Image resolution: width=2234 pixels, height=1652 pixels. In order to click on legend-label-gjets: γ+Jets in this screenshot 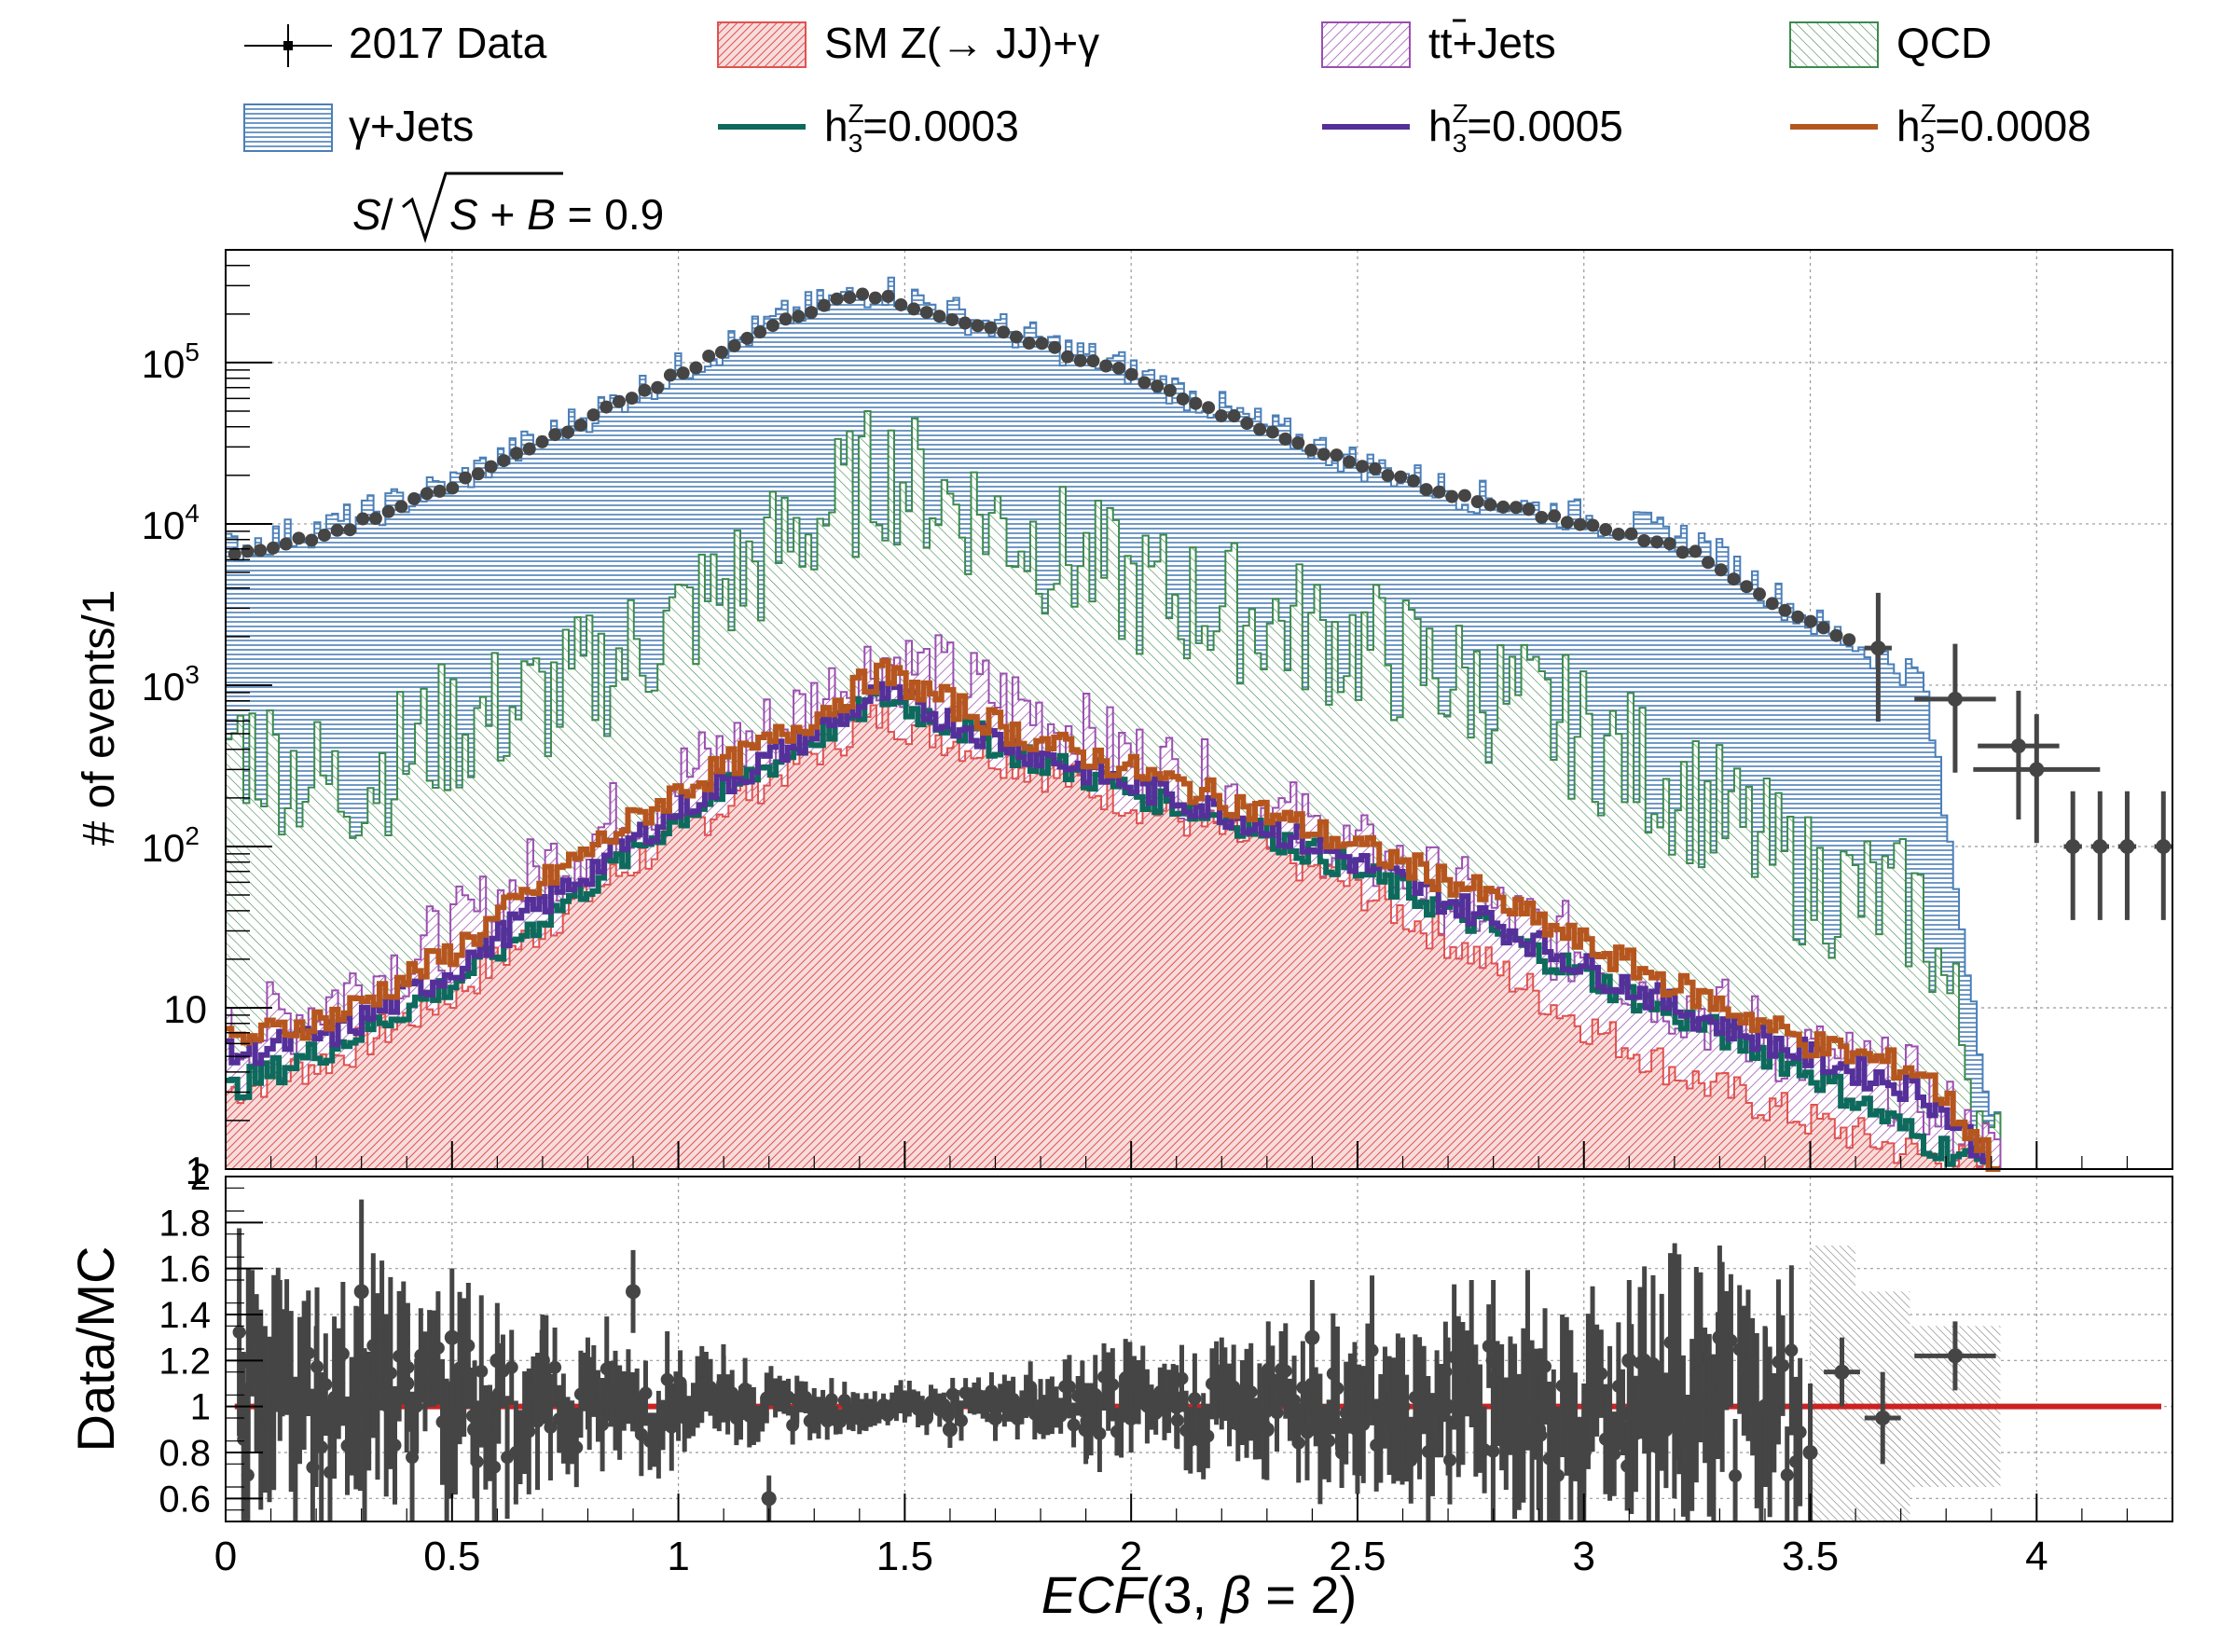, I will do `click(411, 126)`.